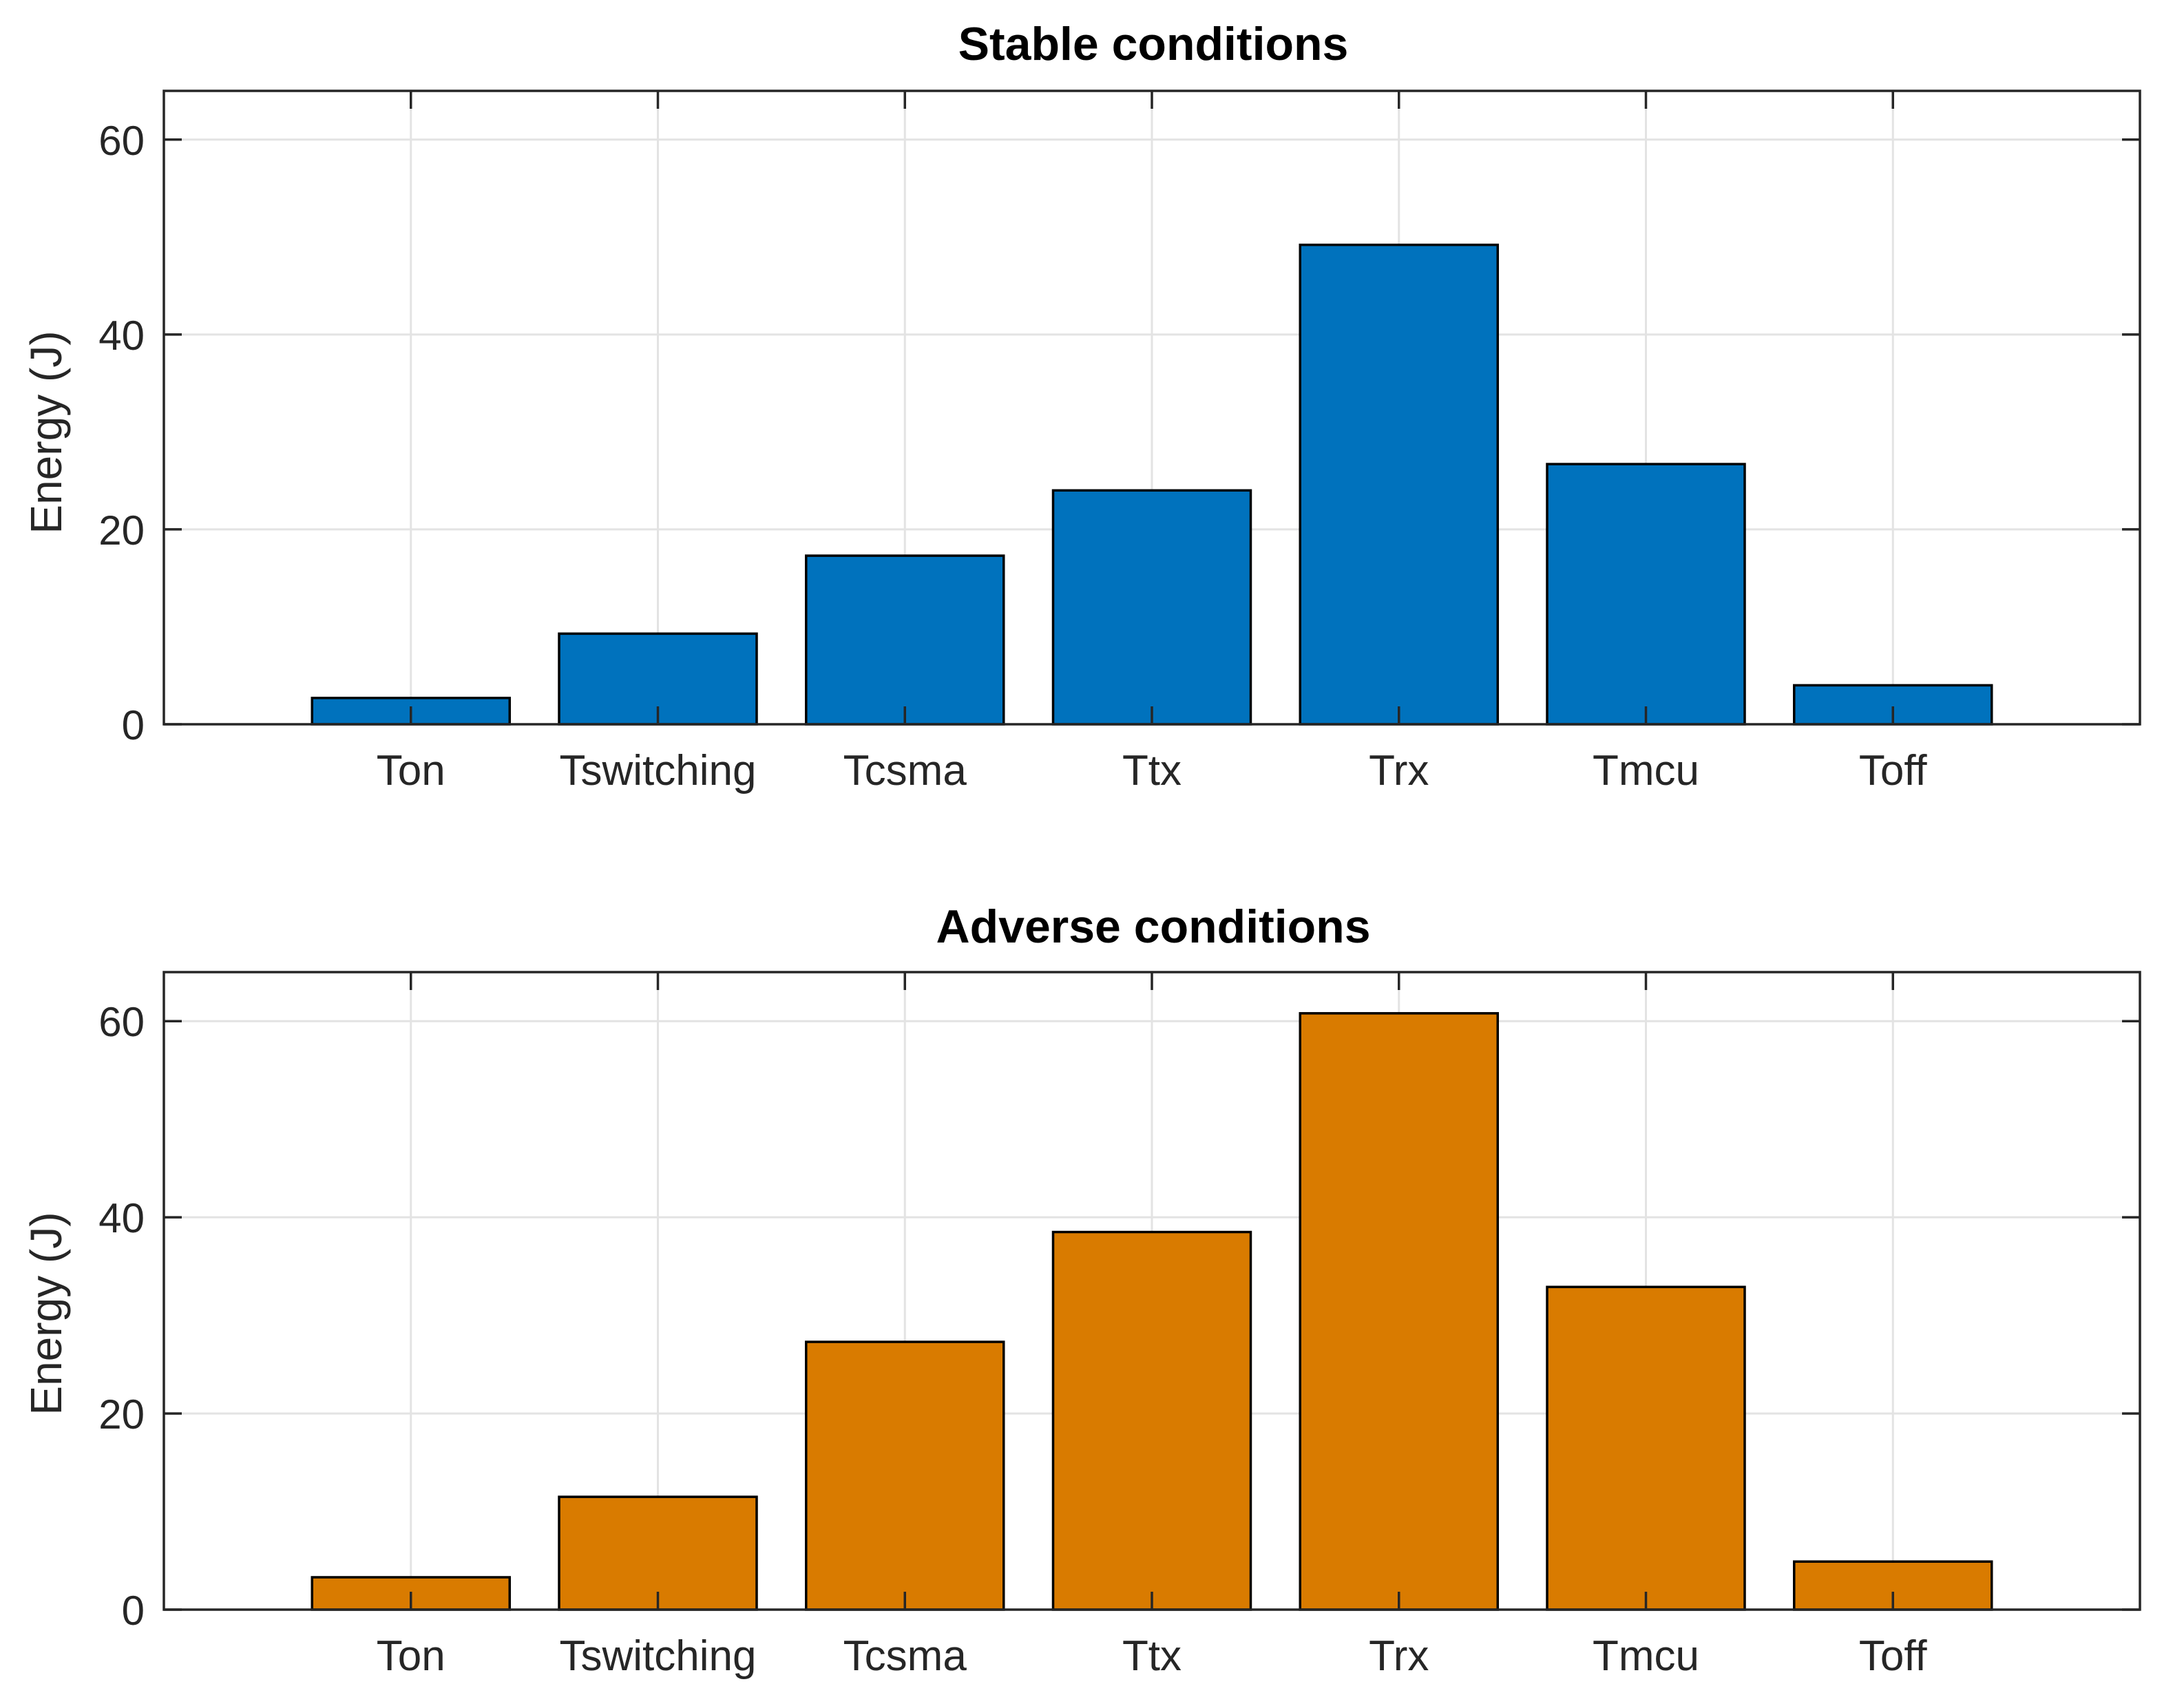 The image size is (2184, 1695). I want to click on chart-title: Adverse conditions, so click(1153, 927).